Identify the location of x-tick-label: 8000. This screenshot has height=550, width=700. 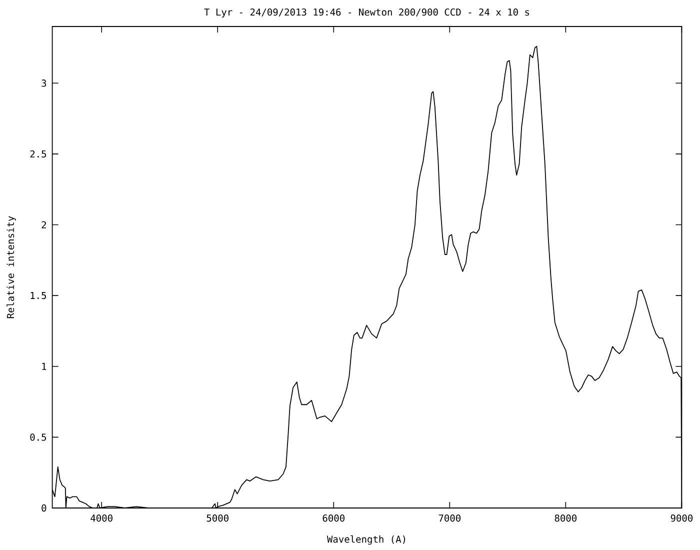
(565, 518).